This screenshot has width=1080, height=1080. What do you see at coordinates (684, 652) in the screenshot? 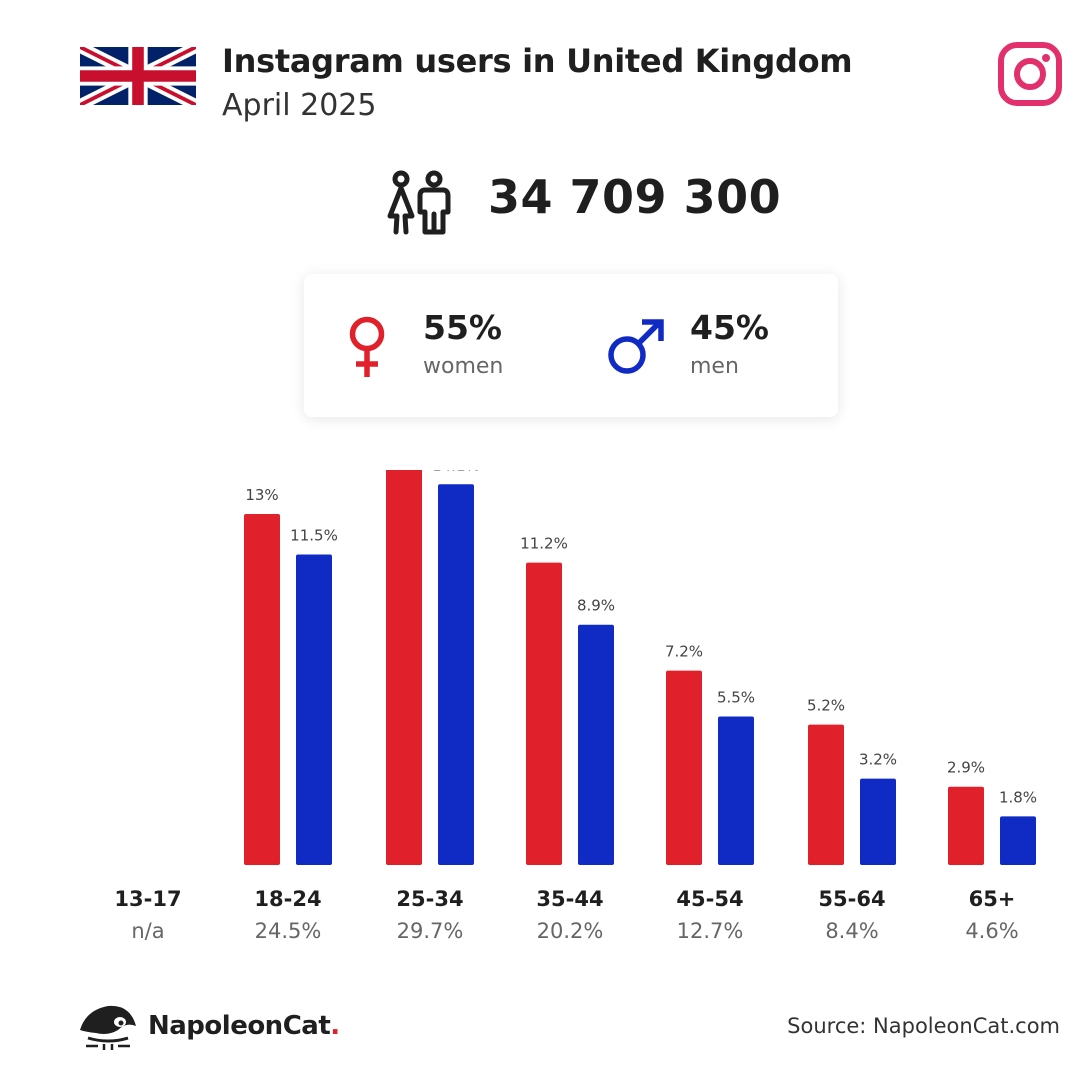
I see `bar-value-label: 7.2%` at bounding box center [684, 652].